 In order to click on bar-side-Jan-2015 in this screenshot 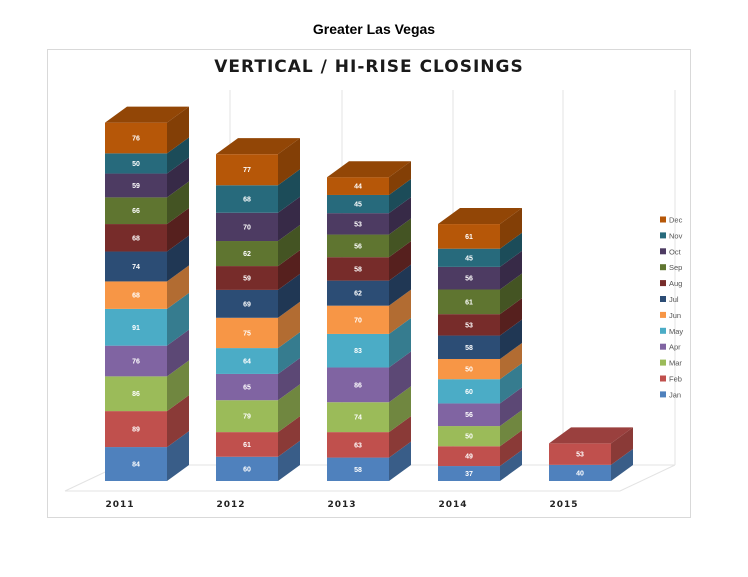, I will do `click(622, 464)`.